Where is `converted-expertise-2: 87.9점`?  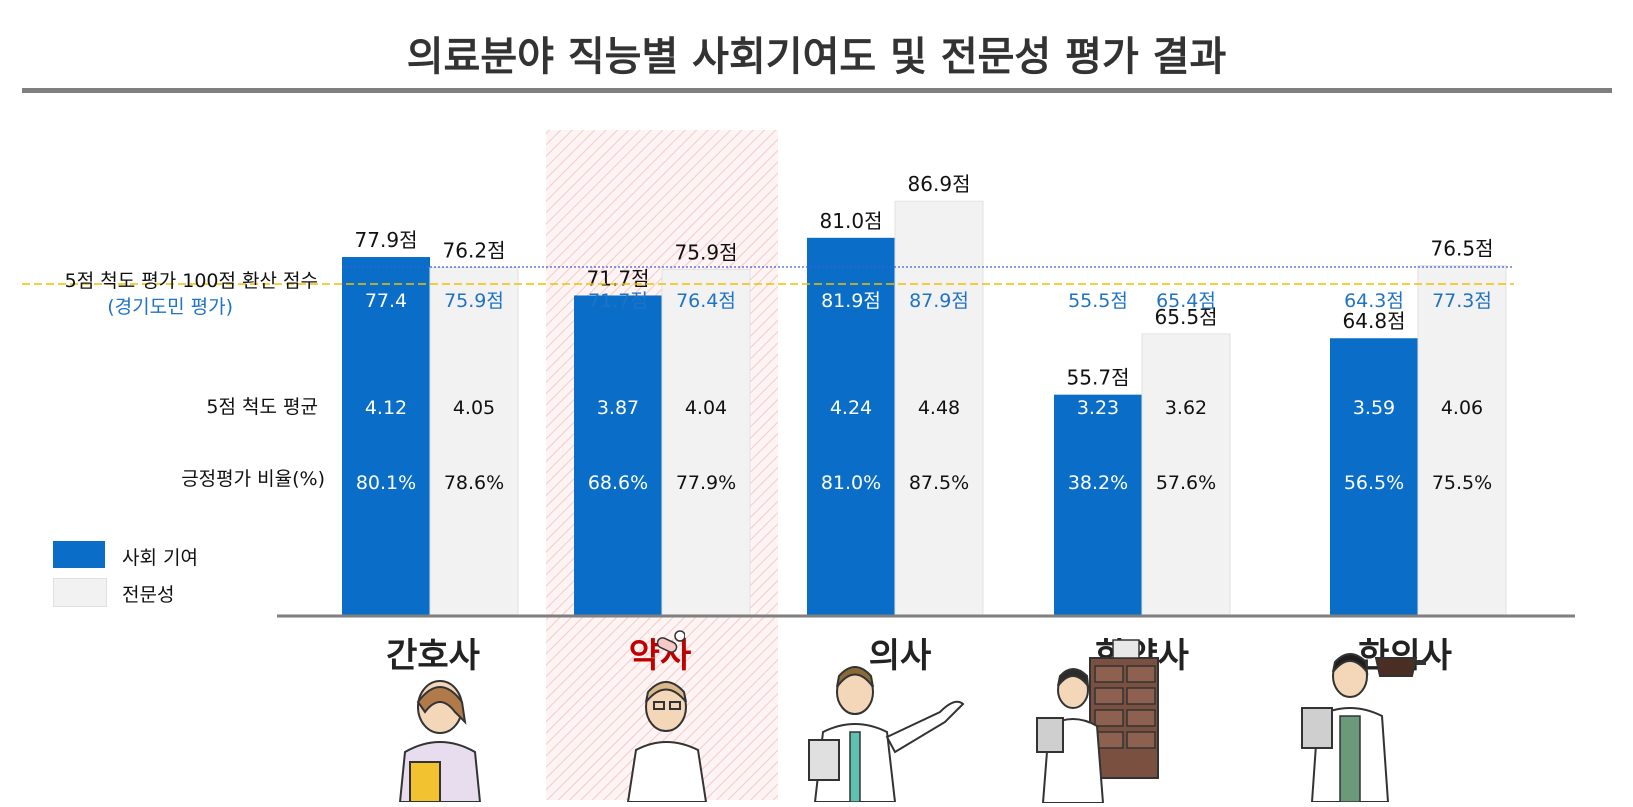 converted-expertise-2: 87.9점 is located at coordinates (939, 301).